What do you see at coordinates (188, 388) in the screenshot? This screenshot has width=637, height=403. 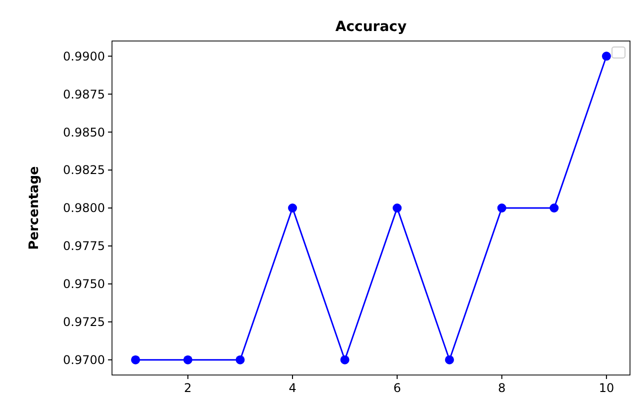 I see `x-tick-label: 2` at bounding box center [188, 388].